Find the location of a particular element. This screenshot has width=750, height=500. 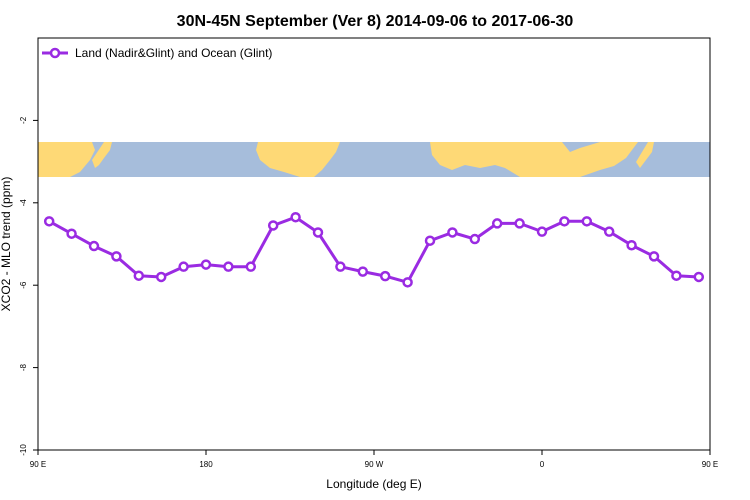

y-tick-label: -8 is located at coordinates (23, 367).